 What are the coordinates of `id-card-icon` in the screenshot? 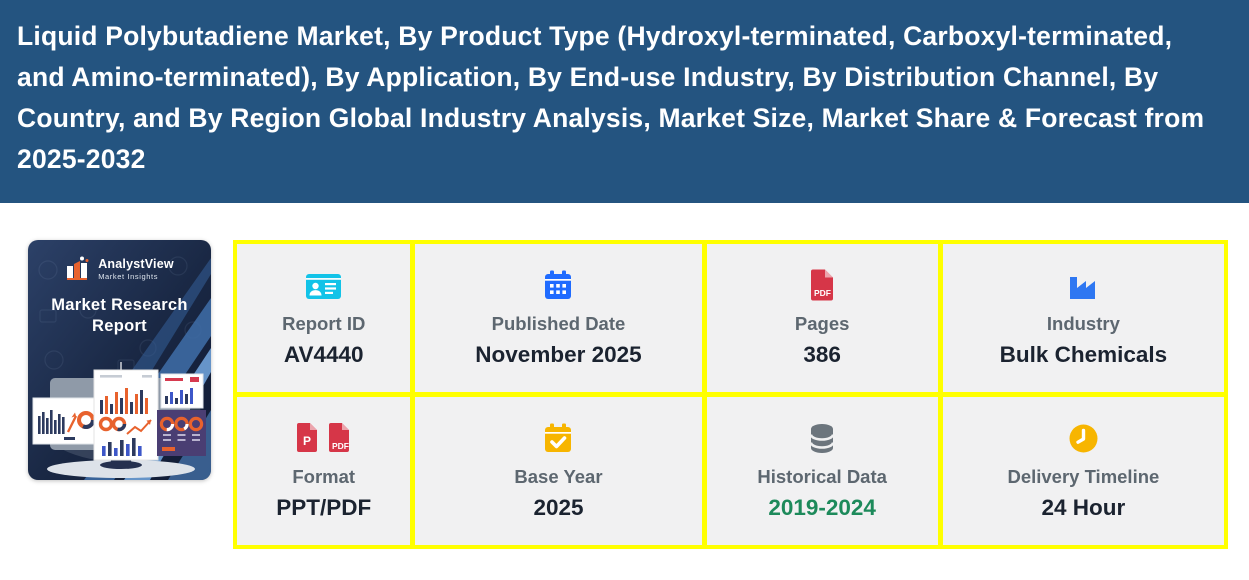 It's located at (323, 285).